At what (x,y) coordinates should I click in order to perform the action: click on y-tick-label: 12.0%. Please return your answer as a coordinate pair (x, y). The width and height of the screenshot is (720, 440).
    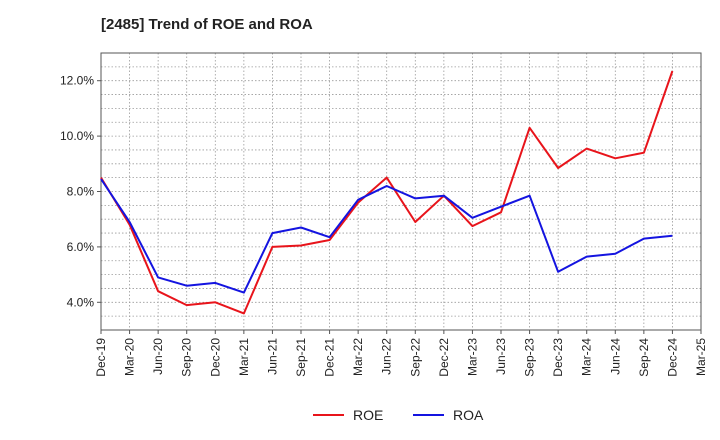
    Looking at the image, I should click on (77, 81).